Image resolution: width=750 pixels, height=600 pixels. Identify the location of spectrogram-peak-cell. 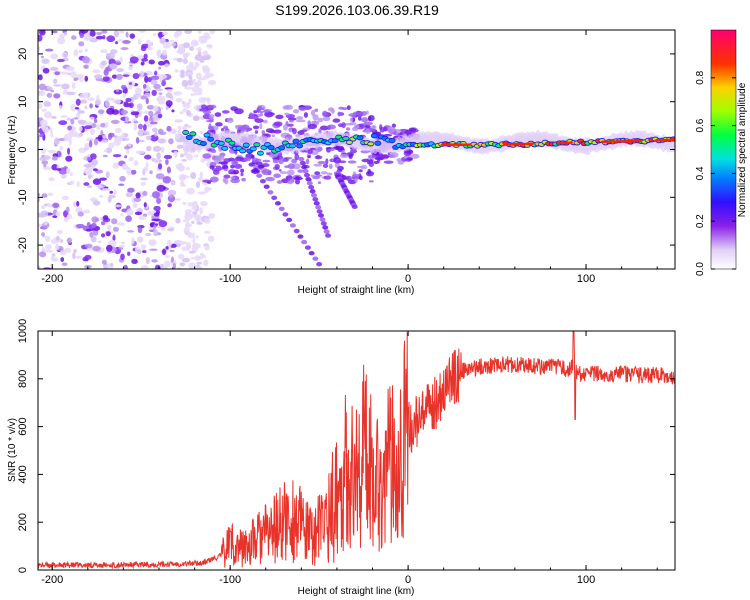
(671, 140).